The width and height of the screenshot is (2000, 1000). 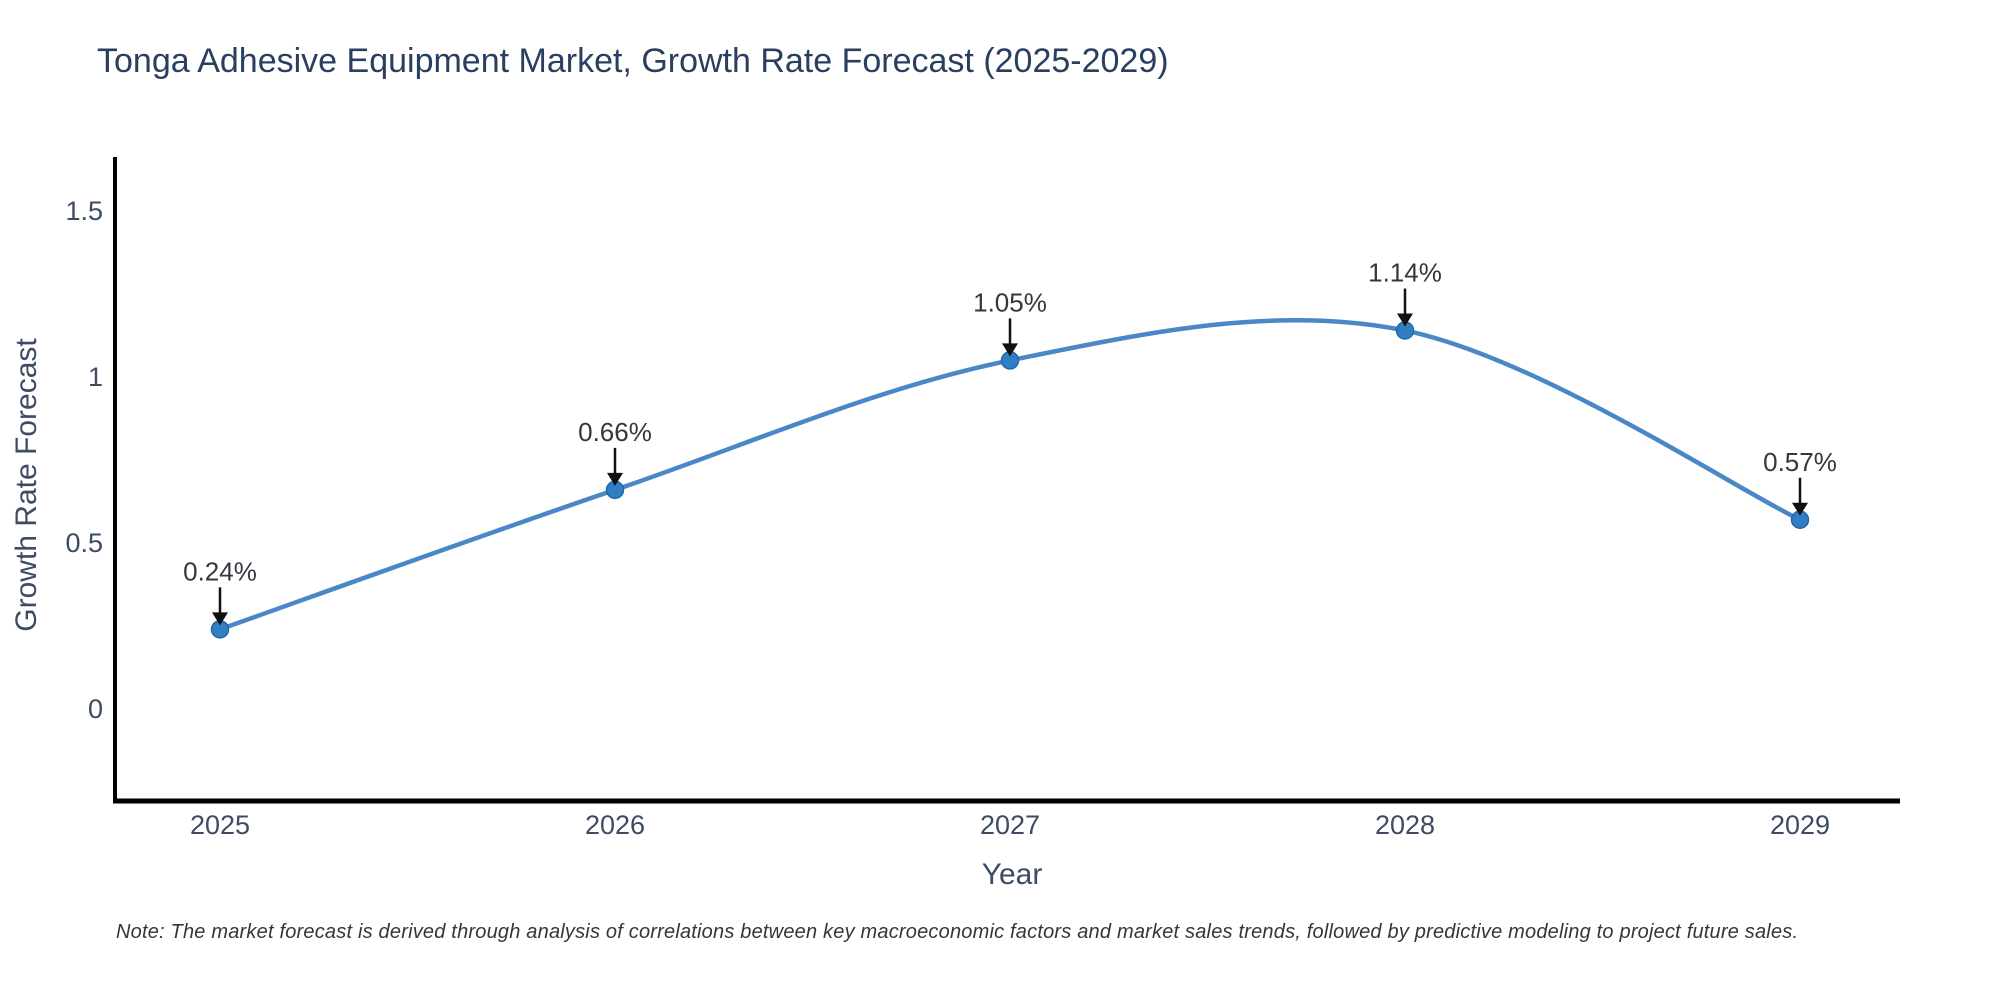 I want to click on annotation-label: 0.66%, so click(x=615, y=432).